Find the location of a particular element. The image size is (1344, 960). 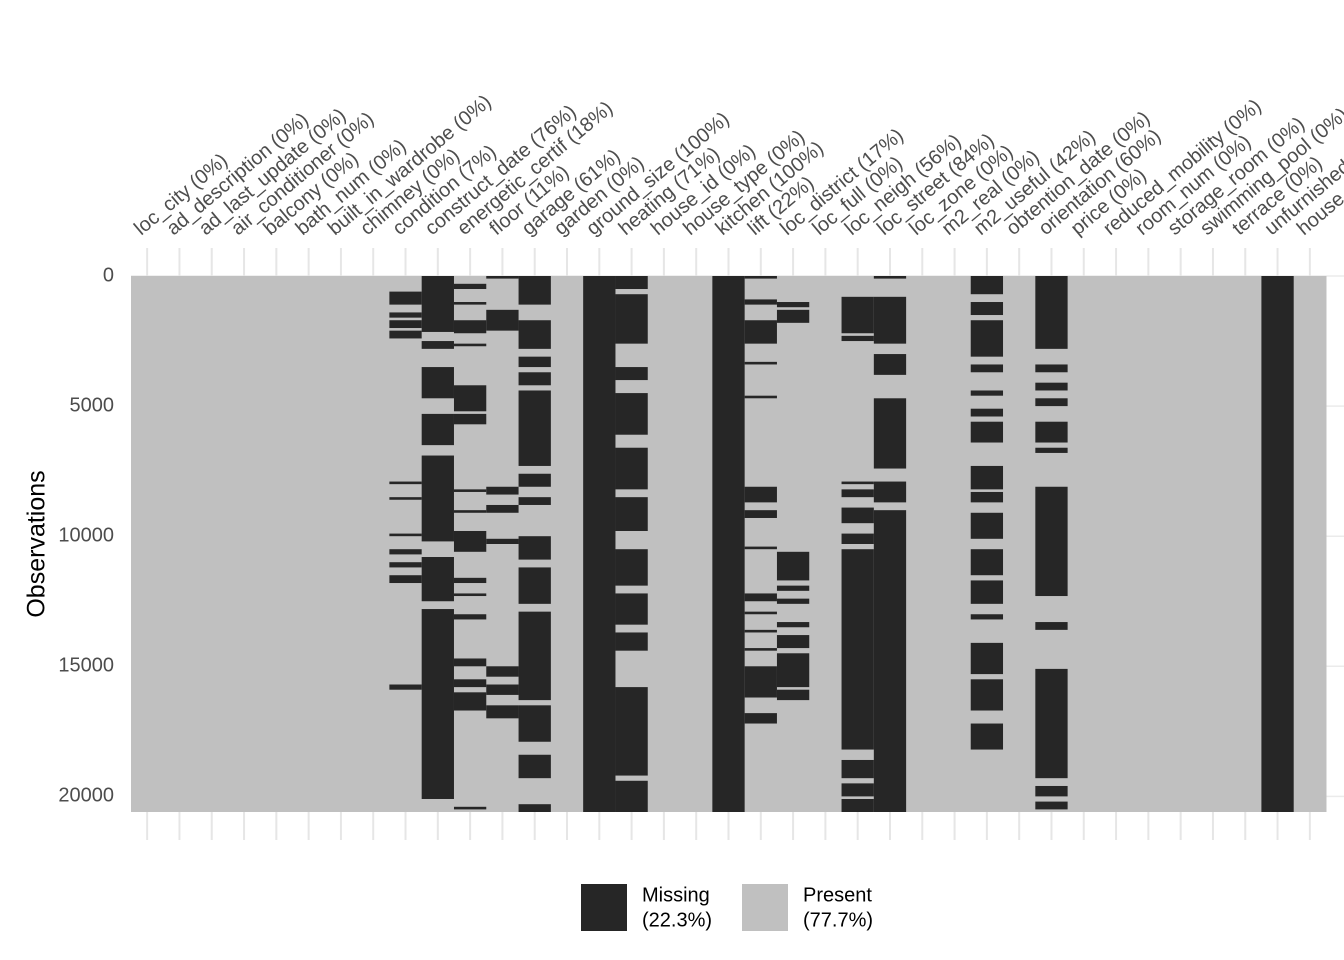

legend-share: (22.3%) is located at coordinates (677, 920).